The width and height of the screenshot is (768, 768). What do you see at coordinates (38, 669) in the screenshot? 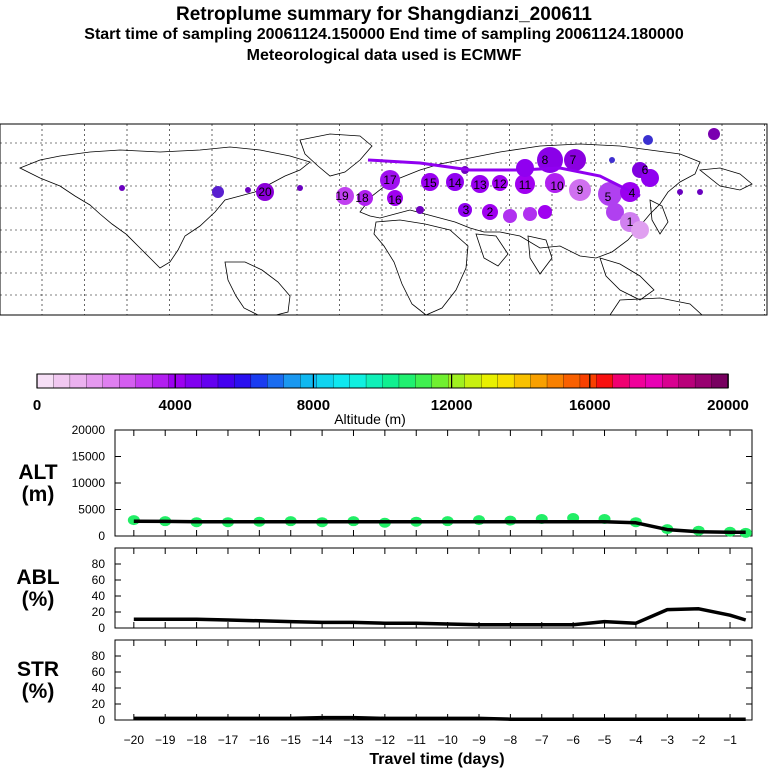
I see `y-axis-label: STR` at bounding box center [38, 669].